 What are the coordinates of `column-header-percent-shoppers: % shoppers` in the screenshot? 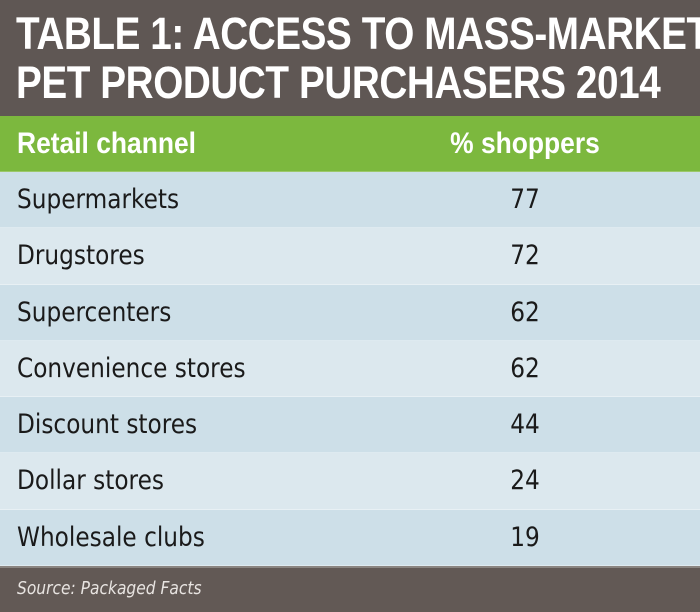 It's located at (525, 143).